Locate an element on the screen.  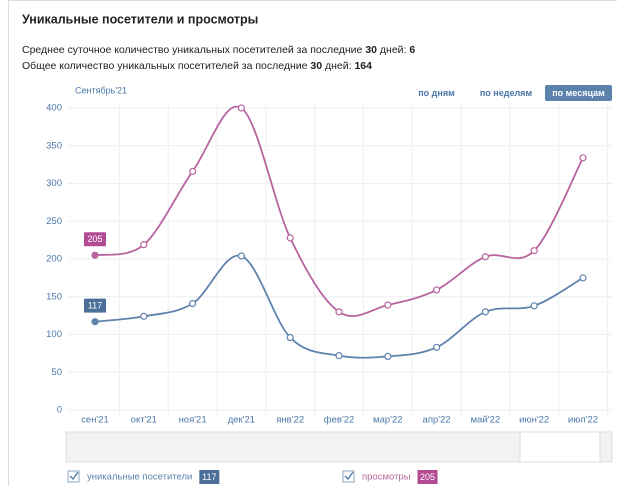
period-button: по месяцам is located at coordinates (578, 93).